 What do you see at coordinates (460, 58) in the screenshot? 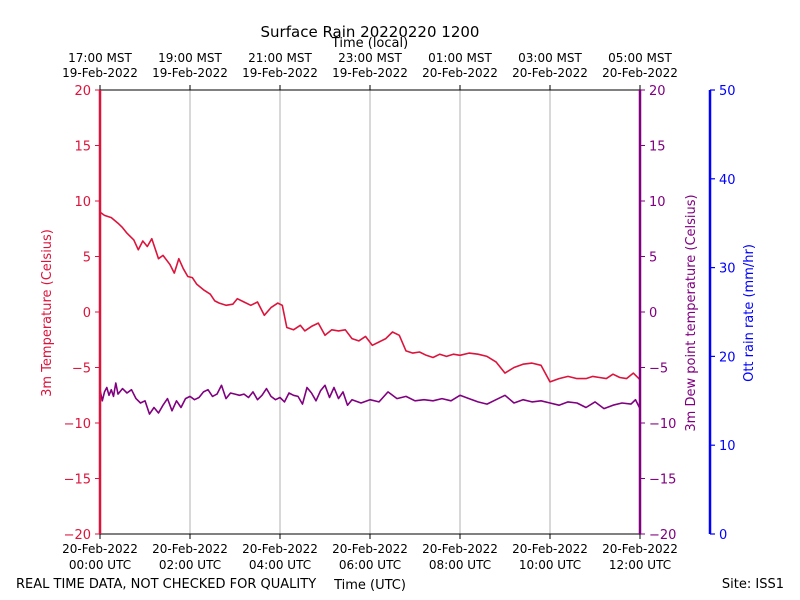
I see `top-tick-time: 01:00 MST` at bounding box center [460, 58].